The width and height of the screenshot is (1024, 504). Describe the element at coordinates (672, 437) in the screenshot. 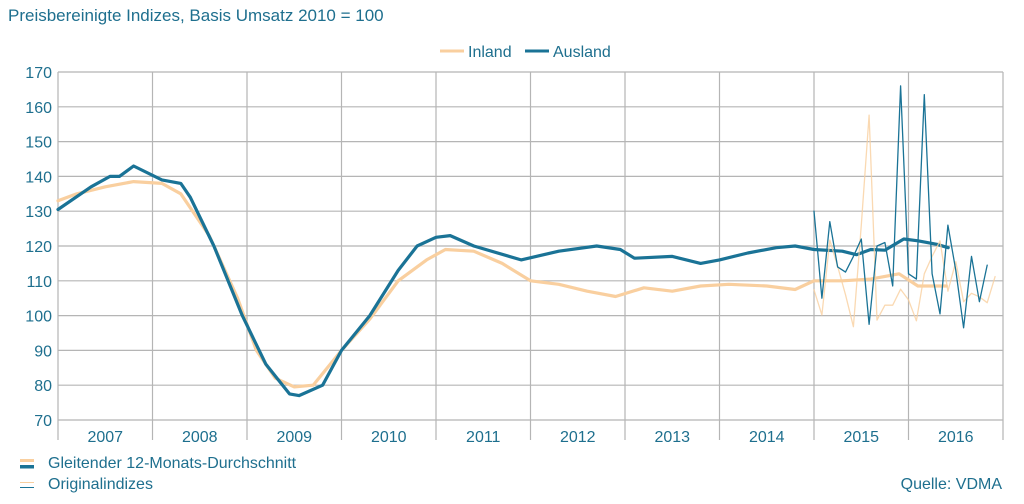

I see `x-tick-label: 2013` at that location.